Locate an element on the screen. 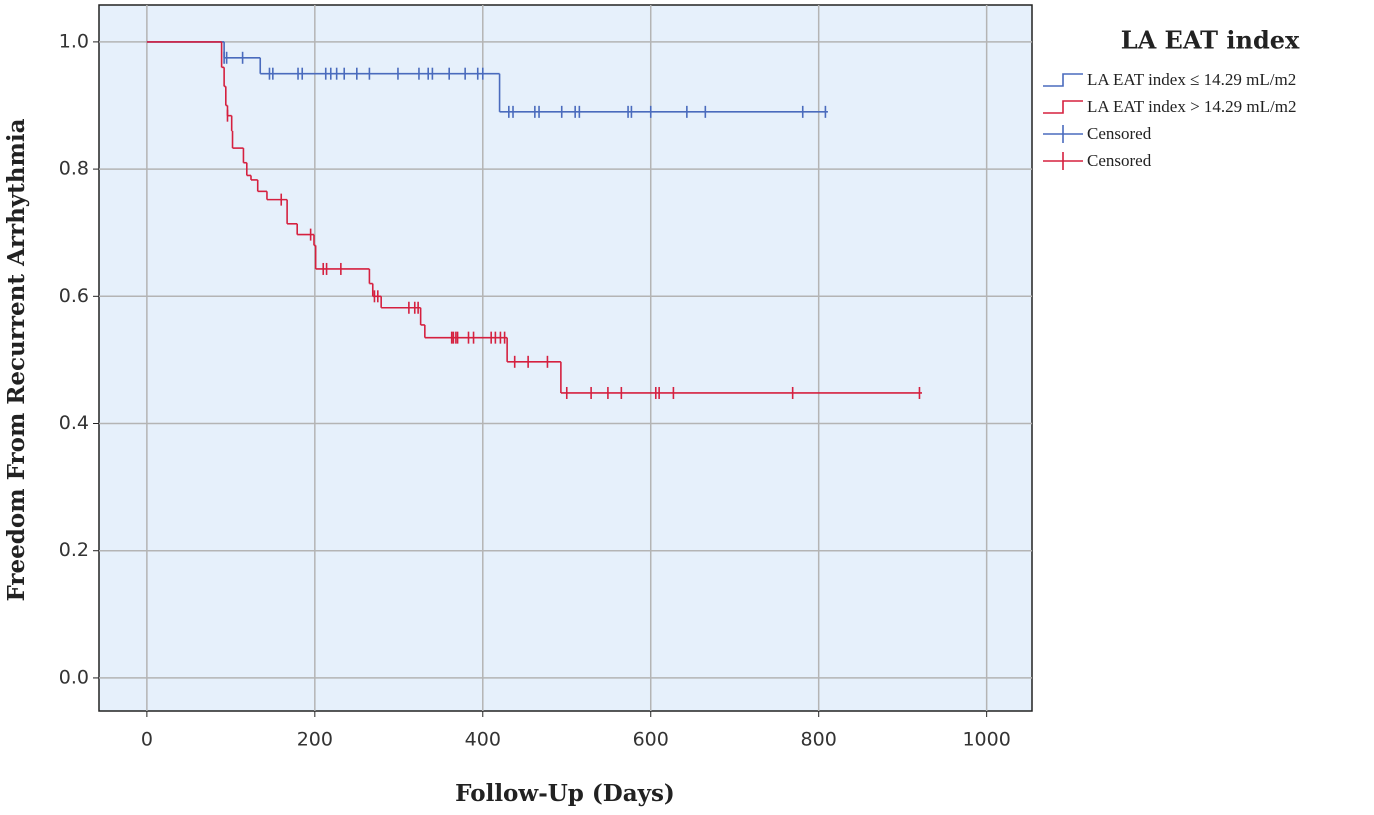  x-tick-label: 1000 is located at coordinates (986, 740).